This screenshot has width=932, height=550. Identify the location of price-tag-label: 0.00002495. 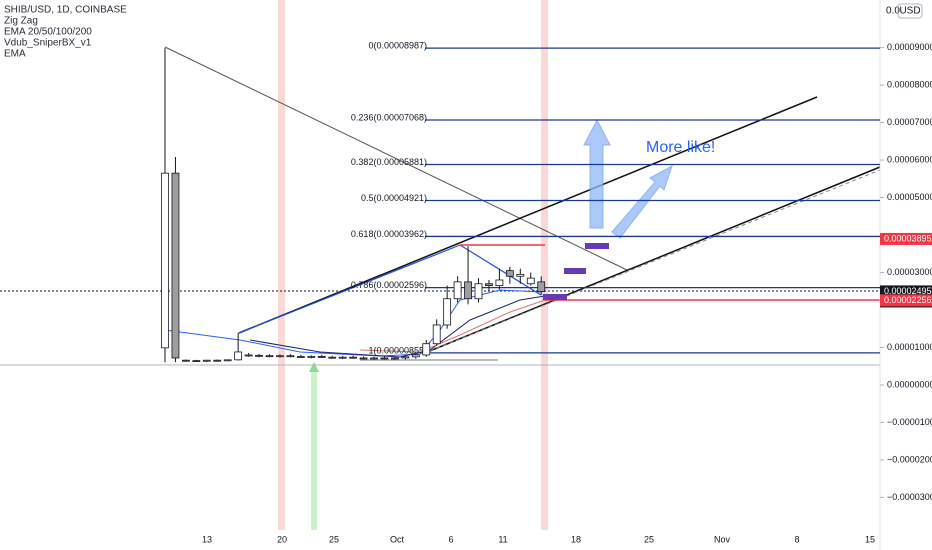
(908, 291).